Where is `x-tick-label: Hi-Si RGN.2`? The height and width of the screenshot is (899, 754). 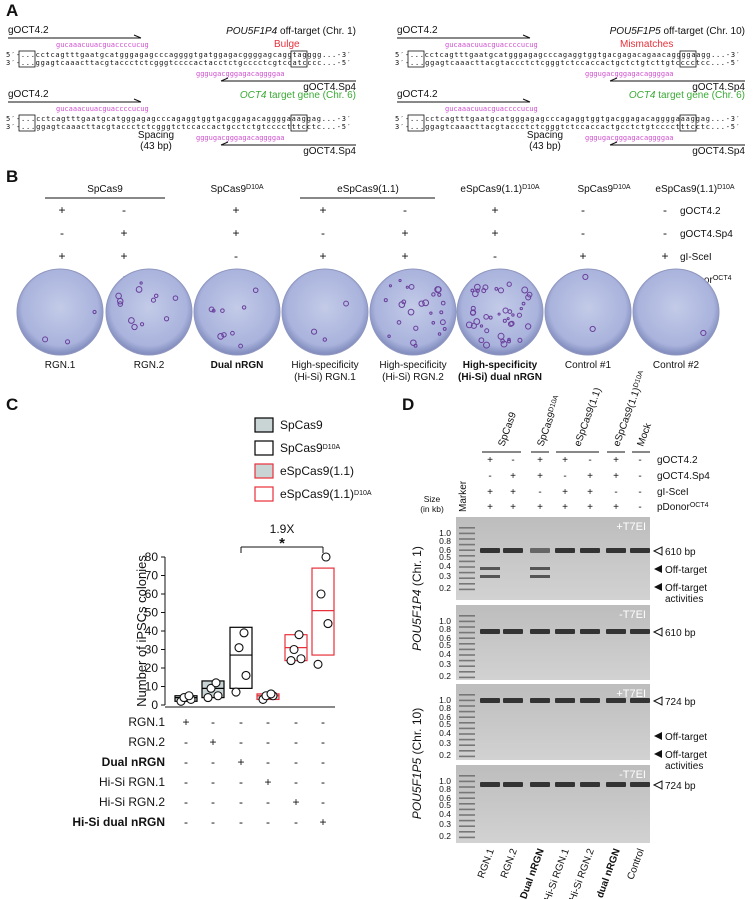
x-tick-label: Hi-Si RGN.2 is located at coordinates (132, 802).